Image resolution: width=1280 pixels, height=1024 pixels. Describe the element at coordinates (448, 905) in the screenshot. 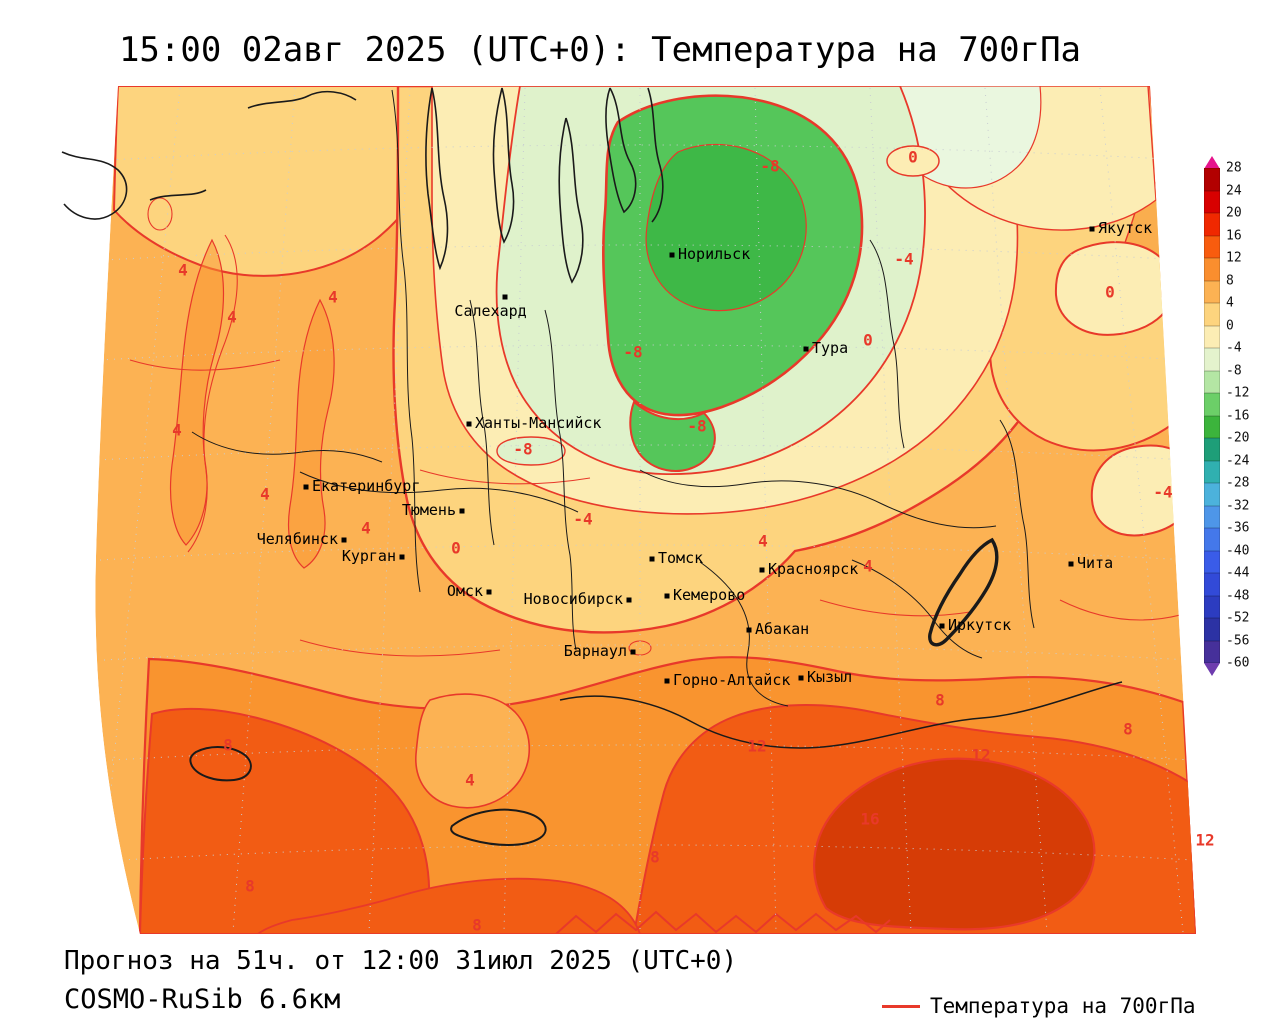

I see `zone-red12-bottom-strip` at that location.